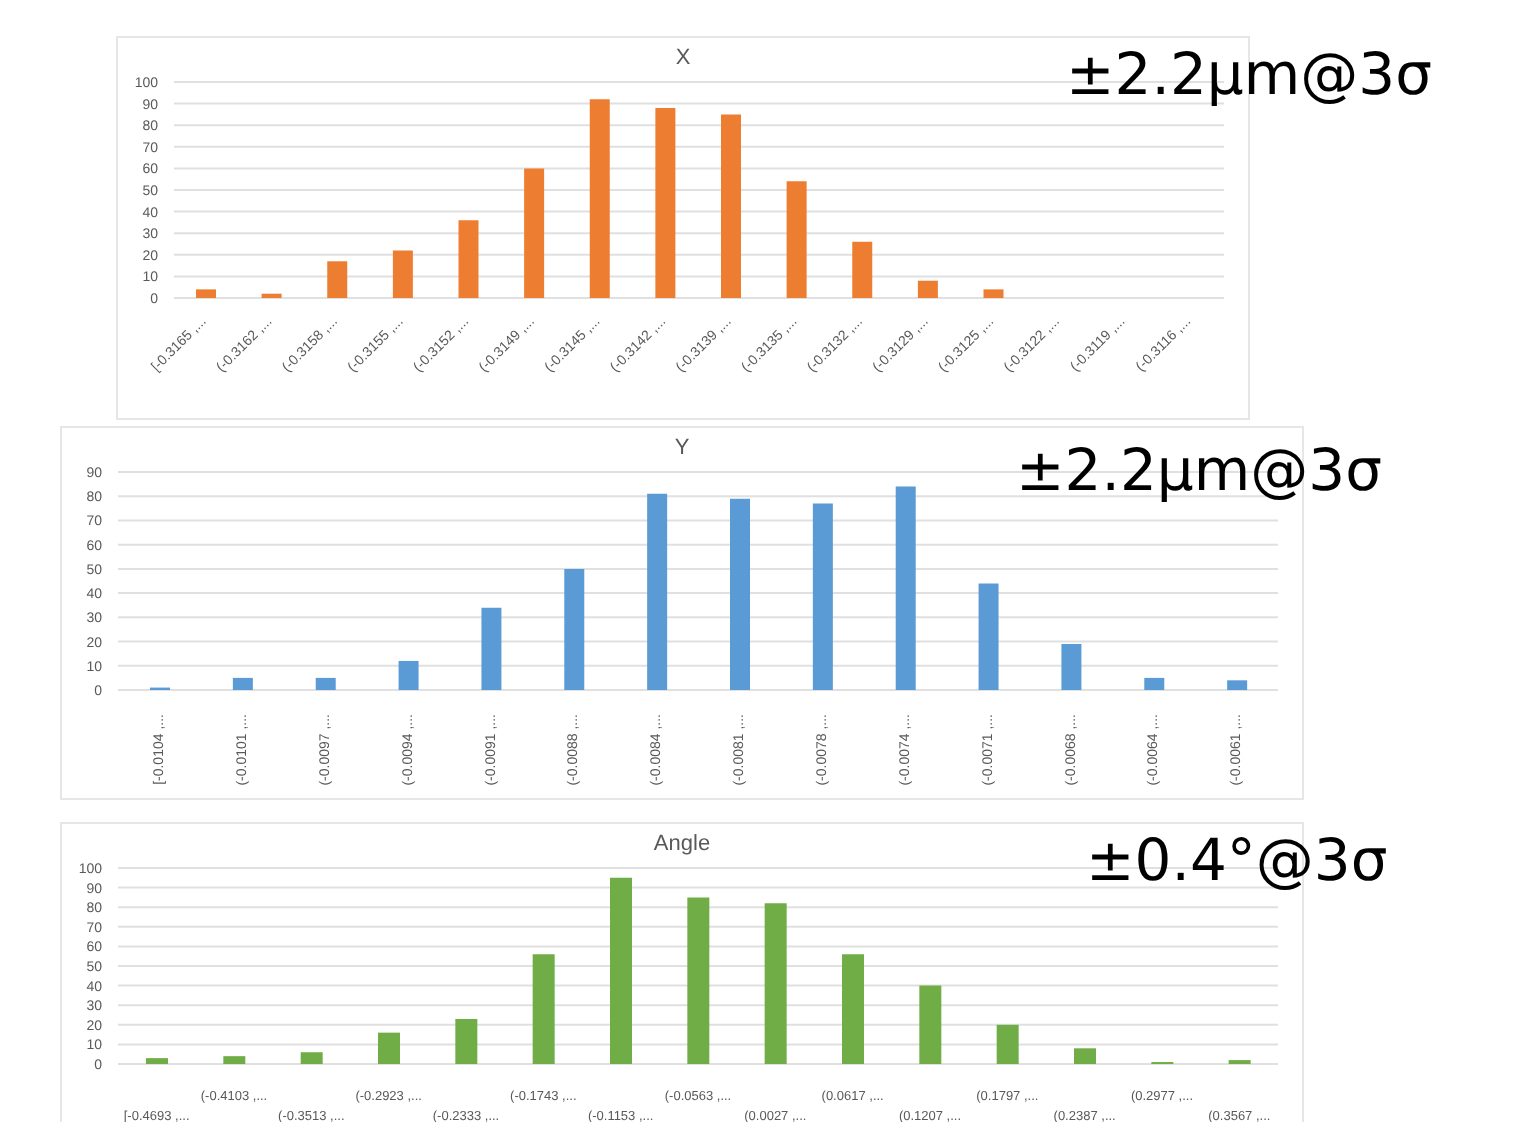 The image size is (1526, 1122). I want to click on annotation: ±0.4°@3σ, so click(1237, 860).